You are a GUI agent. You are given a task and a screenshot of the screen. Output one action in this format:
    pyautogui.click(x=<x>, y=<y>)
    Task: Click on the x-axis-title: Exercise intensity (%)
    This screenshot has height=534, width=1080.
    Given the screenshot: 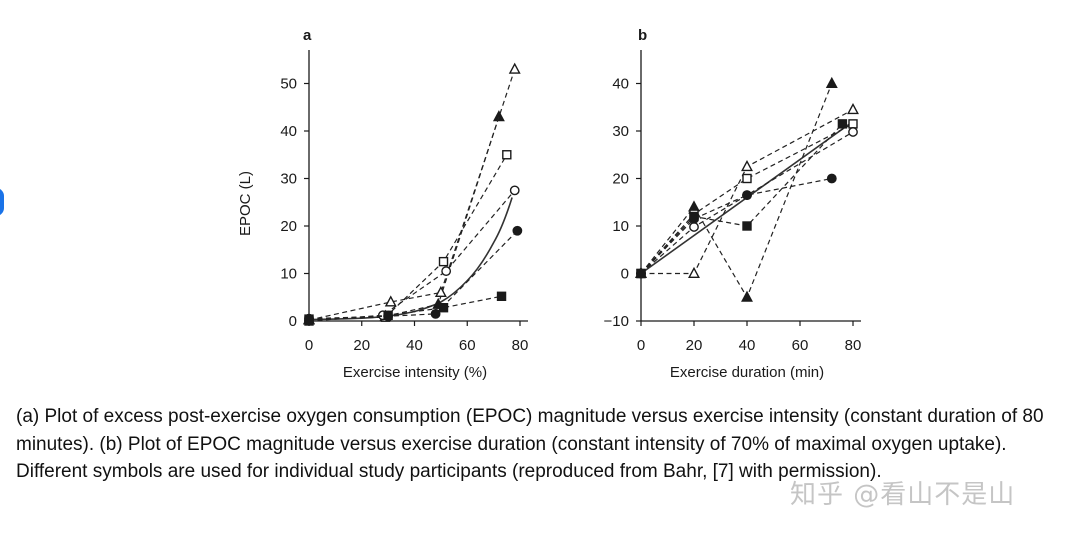 What is the action you would take?
    pyautogui.click(x=415, y=372)
    